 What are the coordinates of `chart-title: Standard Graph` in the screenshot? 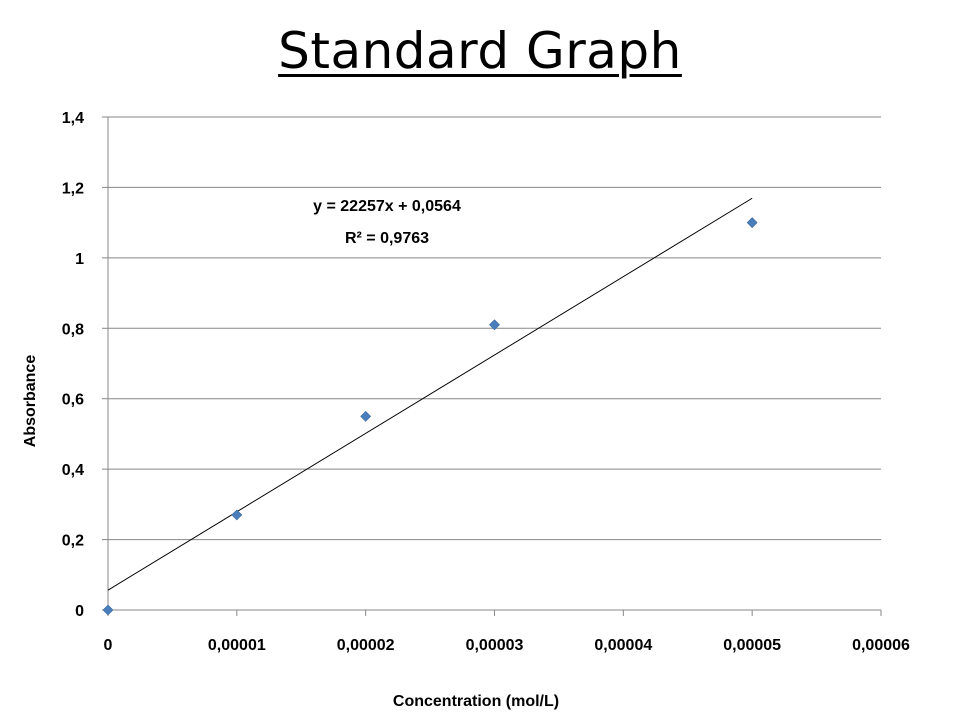 It's located at (480, 51).